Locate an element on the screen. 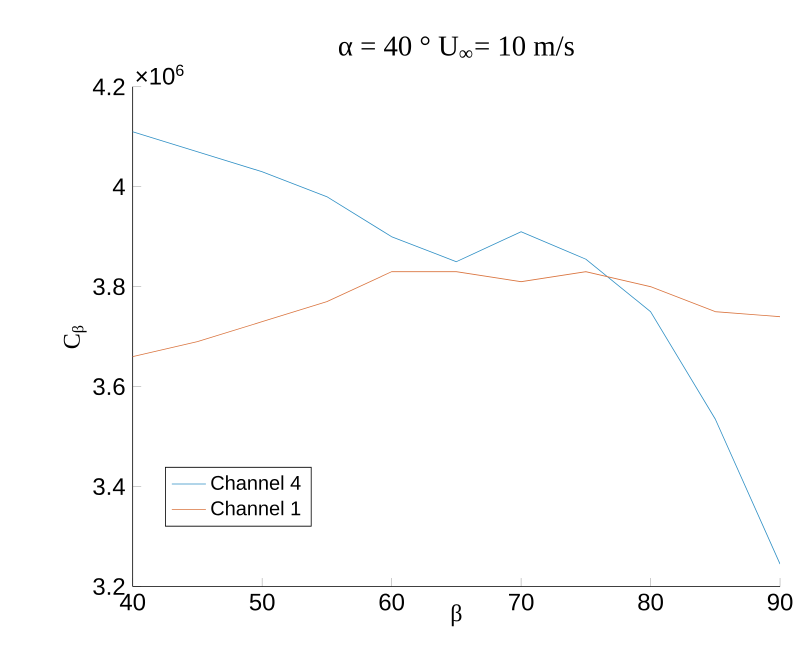 Image resolution: width=800 pixels, height=656 pixels. x-tick-label: 60 is located at coordinates (392, 601).